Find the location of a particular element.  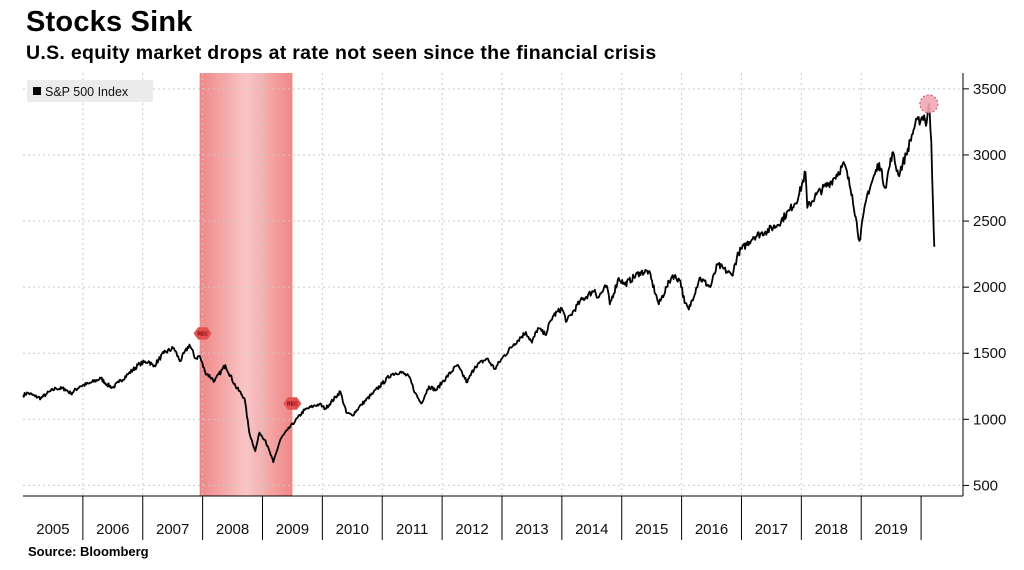

x-tick-label: 2019 is located at coordinates (890, 529).